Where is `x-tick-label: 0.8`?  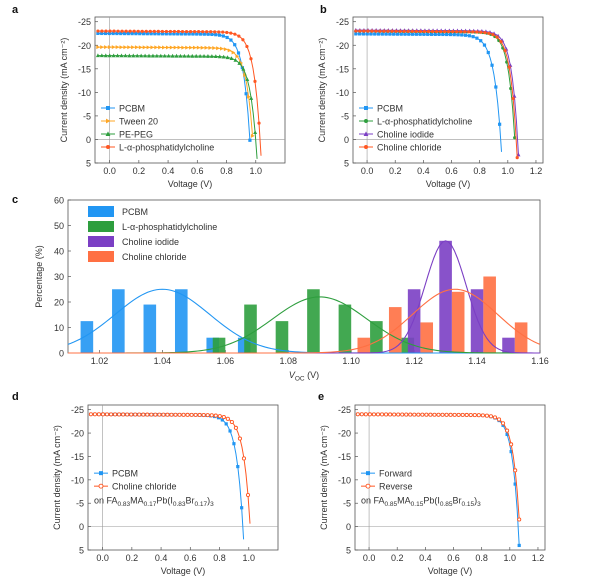
x-tick-label: 0.8 is located at coordinates (226, 171).